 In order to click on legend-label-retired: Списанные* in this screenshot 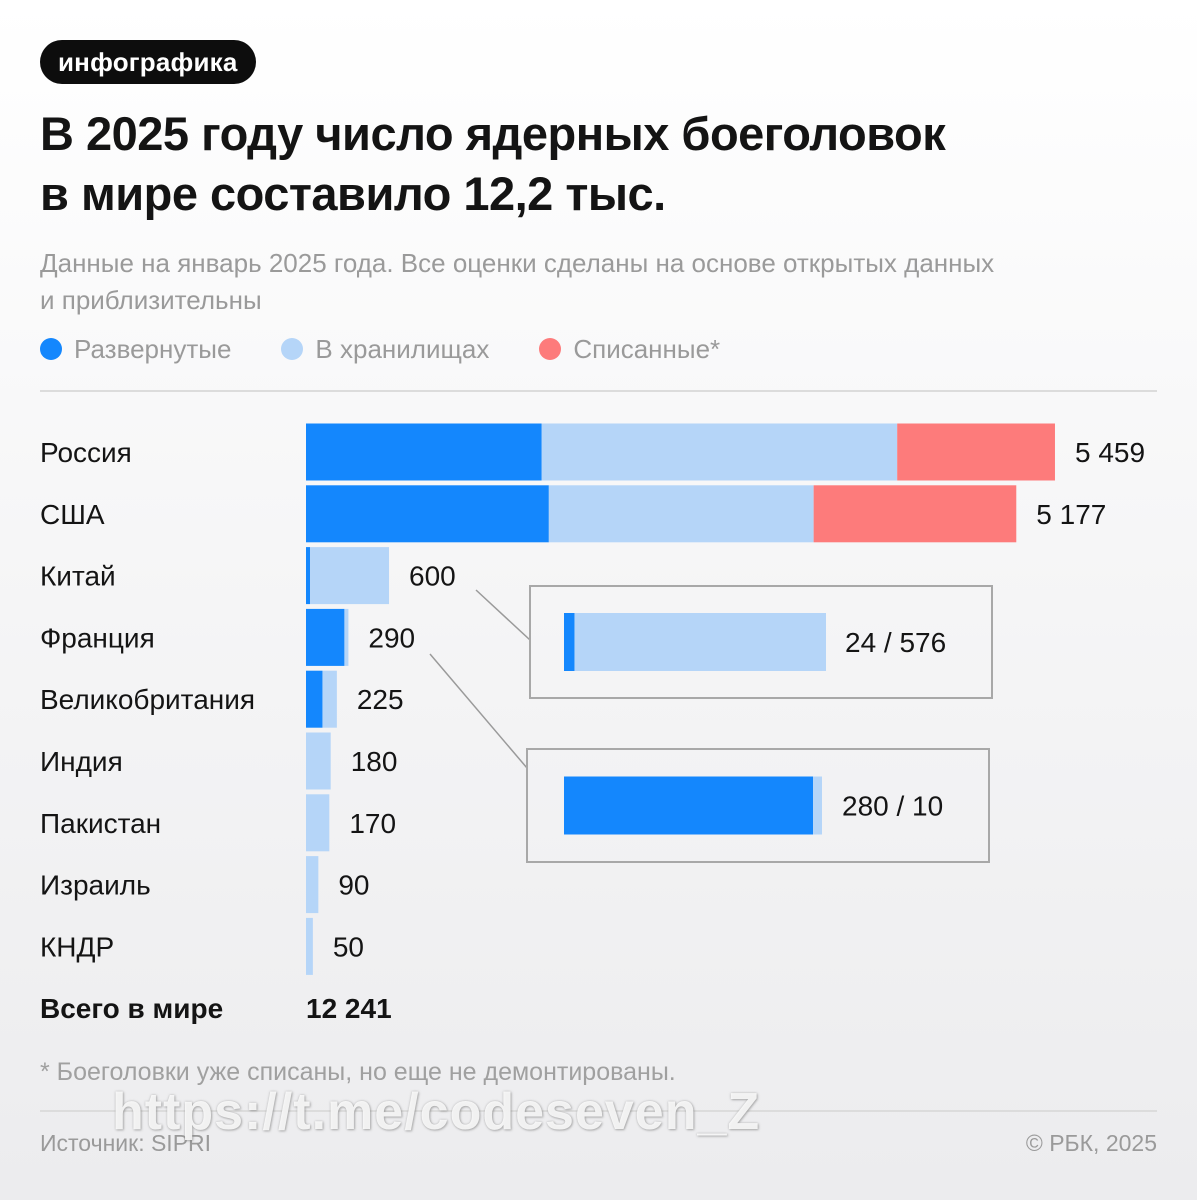, I will do `click(647, 348)`.